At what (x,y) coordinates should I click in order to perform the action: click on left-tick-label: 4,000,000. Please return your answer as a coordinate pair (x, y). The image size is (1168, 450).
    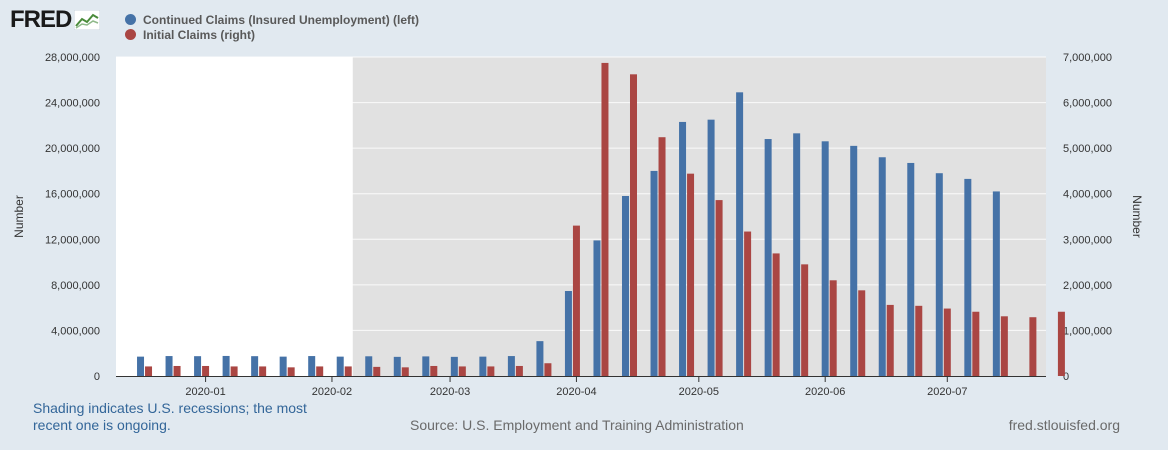
    Looking at the image, I should click on (75, 331).